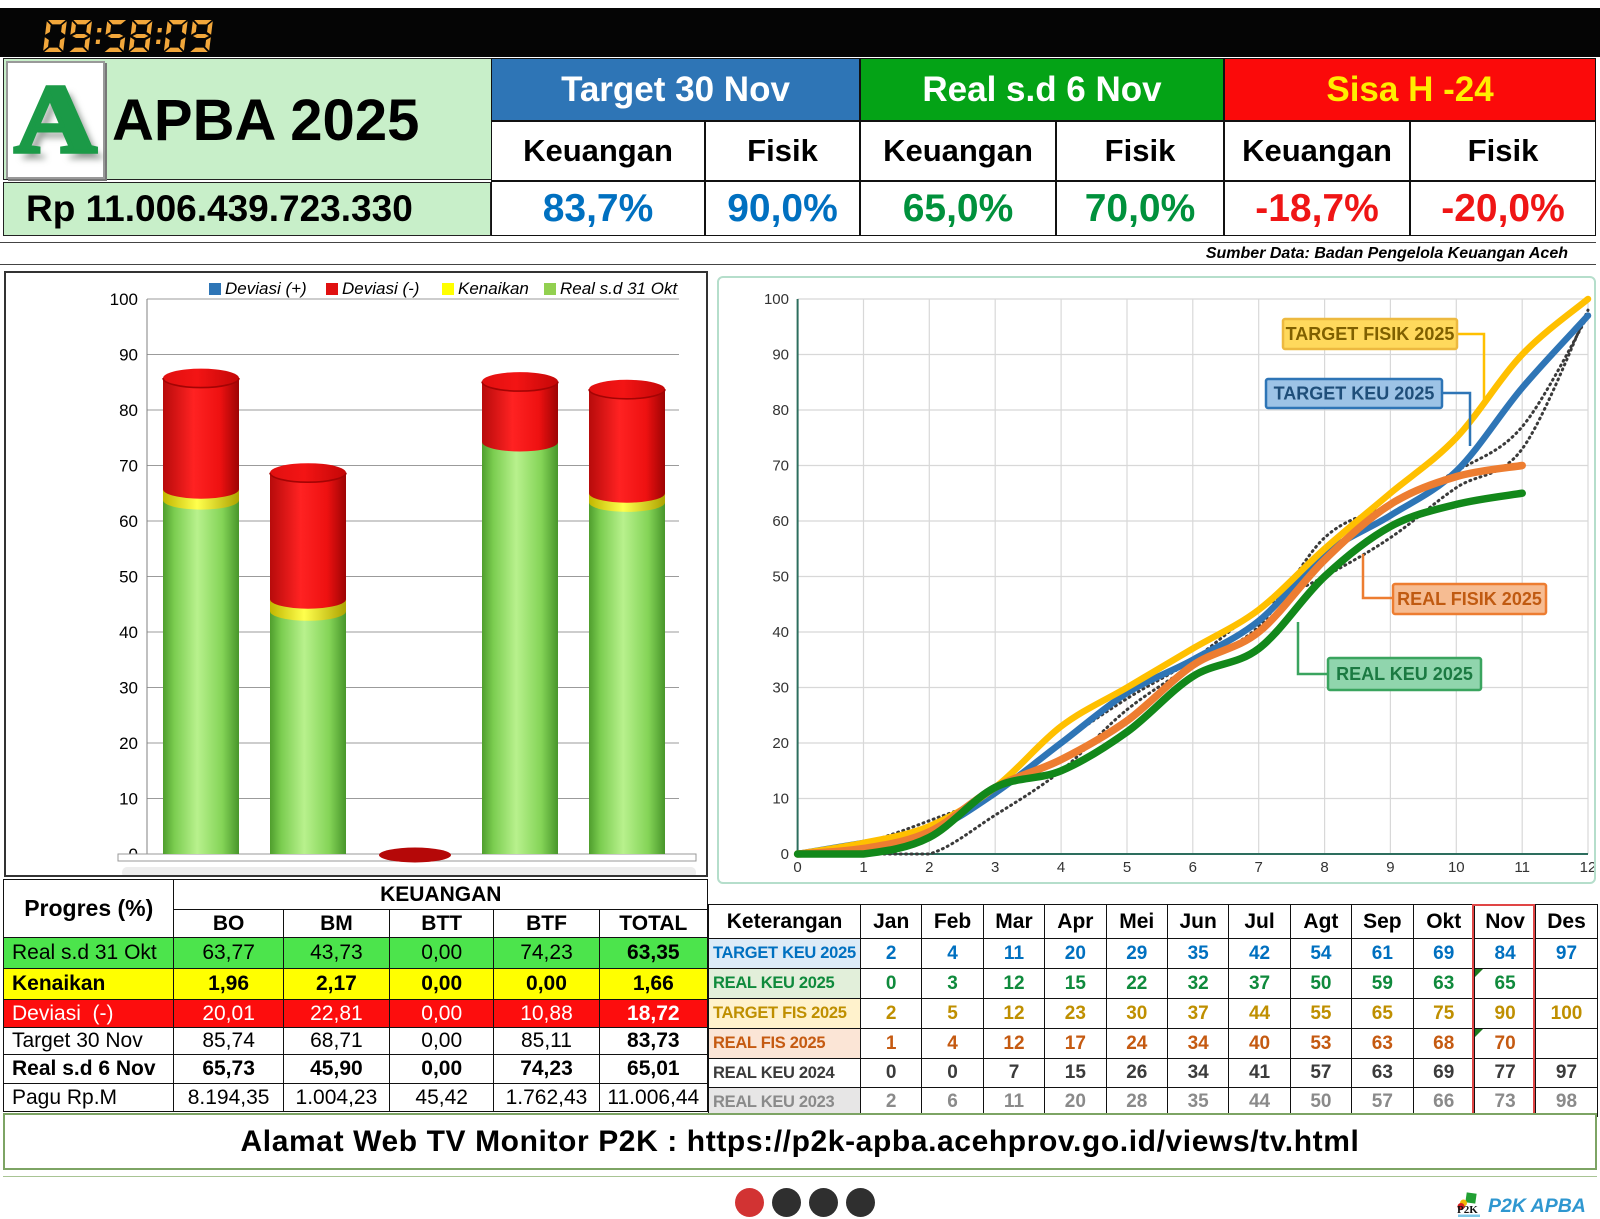  Describe the element at coordinates (1354, 394) in the screenshot. I see `svg-text: TARGET KEU 2025` at that location.